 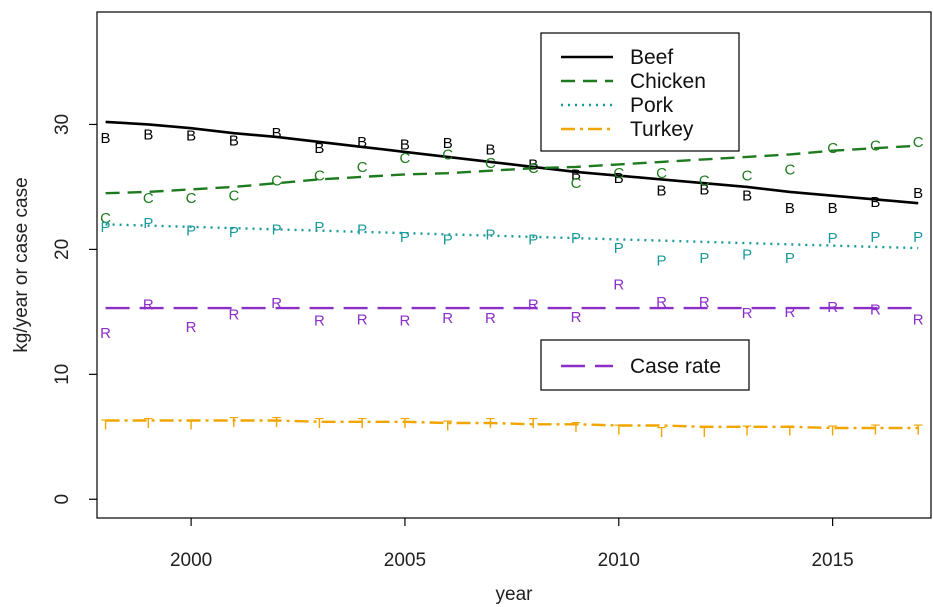 What do you see at coordinates (662, 129) in the screenshot?
I see `legend-label: Turkey` at bounding box center [662, 129].